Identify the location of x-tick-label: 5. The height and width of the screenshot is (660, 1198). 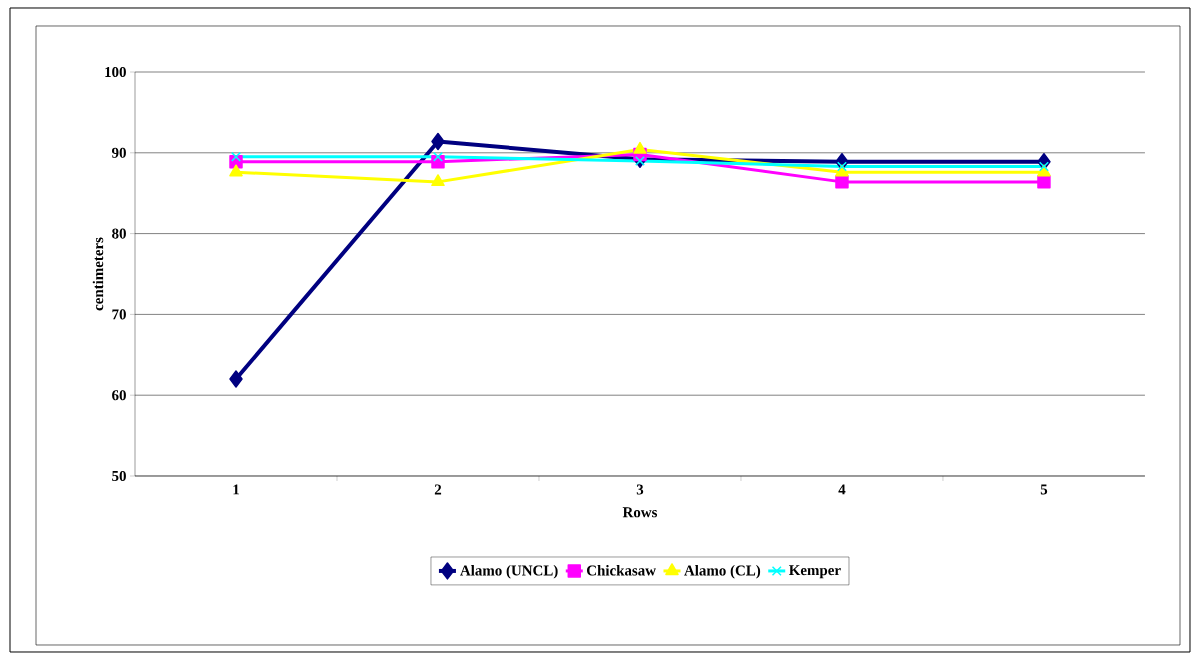
(1044, 489).